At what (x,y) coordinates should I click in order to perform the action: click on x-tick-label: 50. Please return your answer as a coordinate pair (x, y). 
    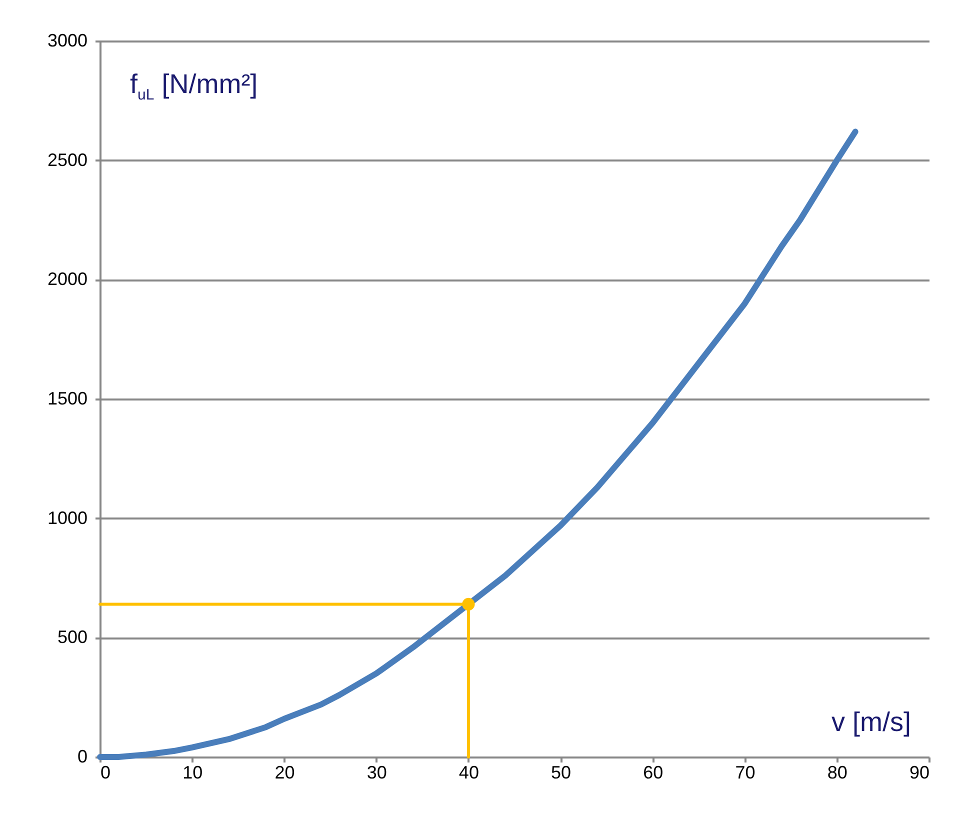
    Looking at the image, I should click on (561, 772).